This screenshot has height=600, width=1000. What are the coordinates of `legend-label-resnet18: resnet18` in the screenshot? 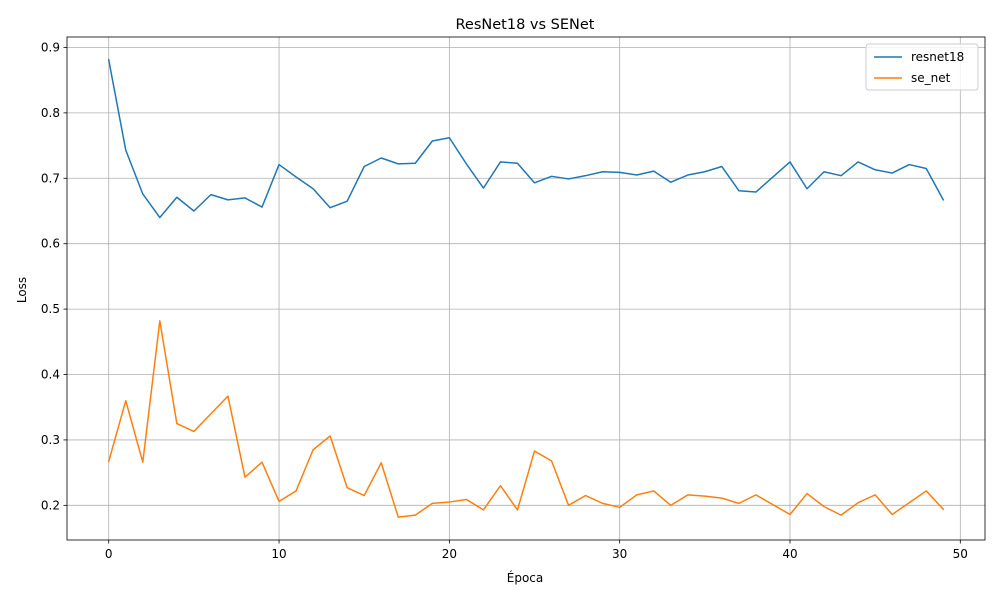 It's located at (937, 57).